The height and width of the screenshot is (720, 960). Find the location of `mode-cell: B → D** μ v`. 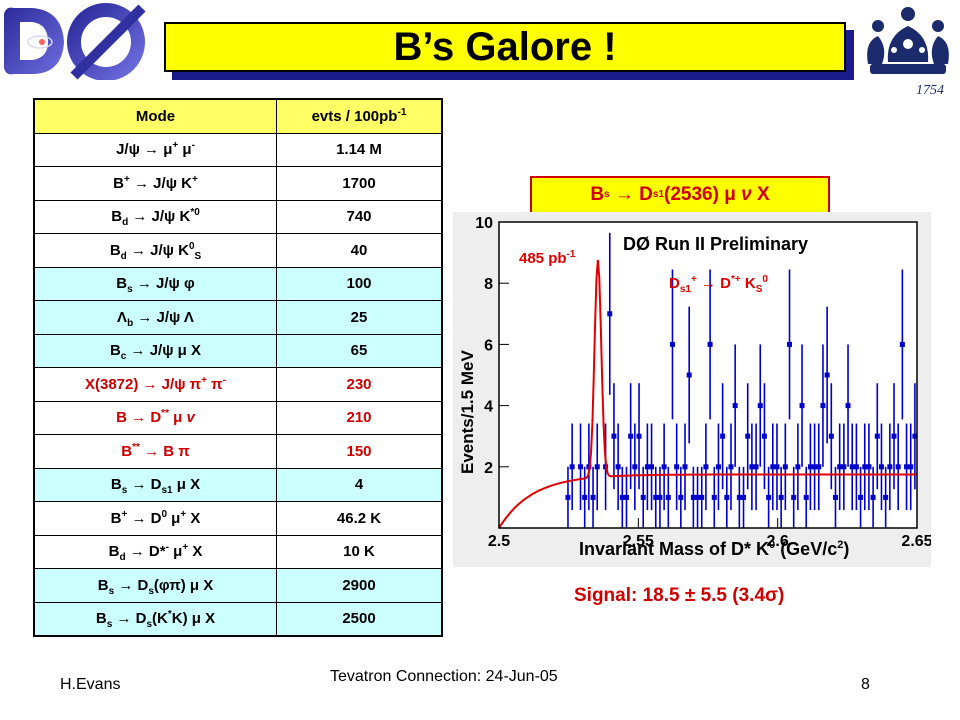

mode-cell: B → D** μ v is located at coordinates (155, 417).